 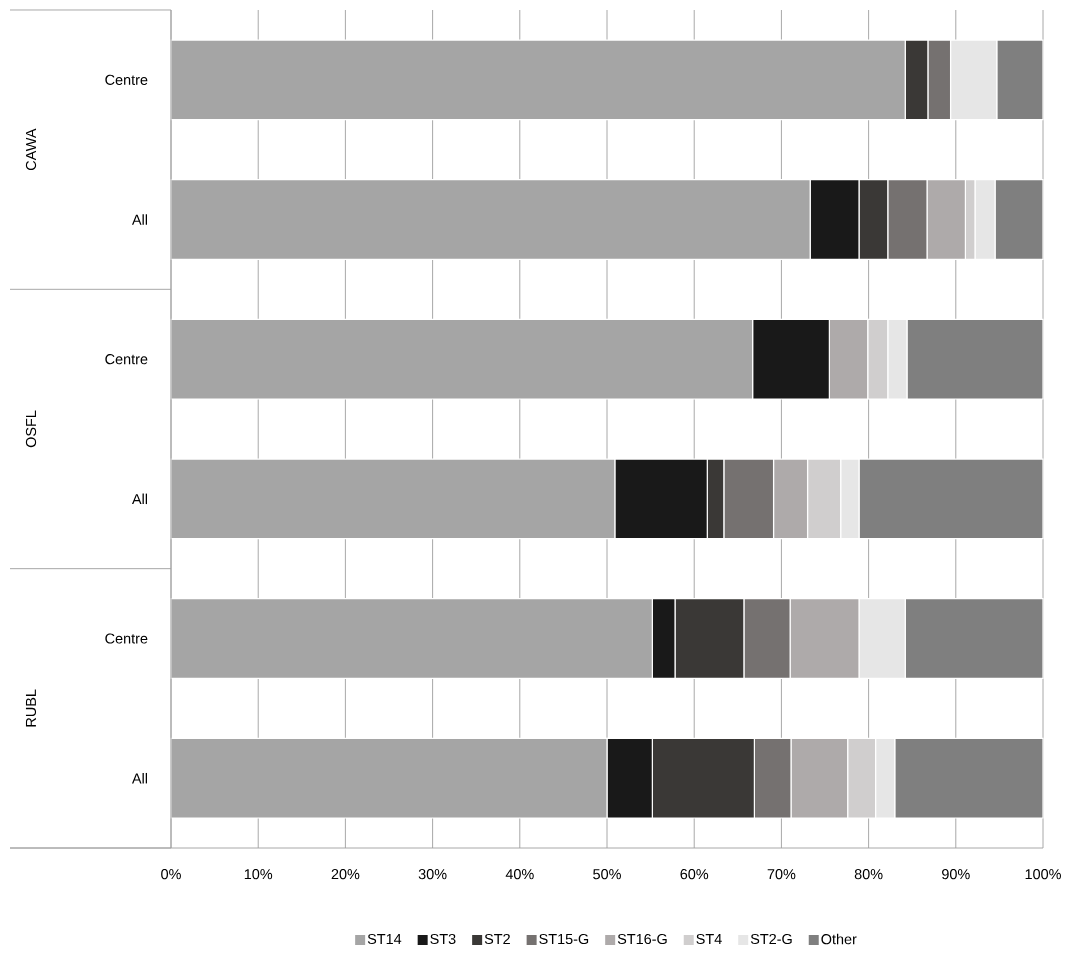 What do you see at coordinates (31, 429) in the screenshot?
I see `text: OSFL` at bounding box center [31, 429].